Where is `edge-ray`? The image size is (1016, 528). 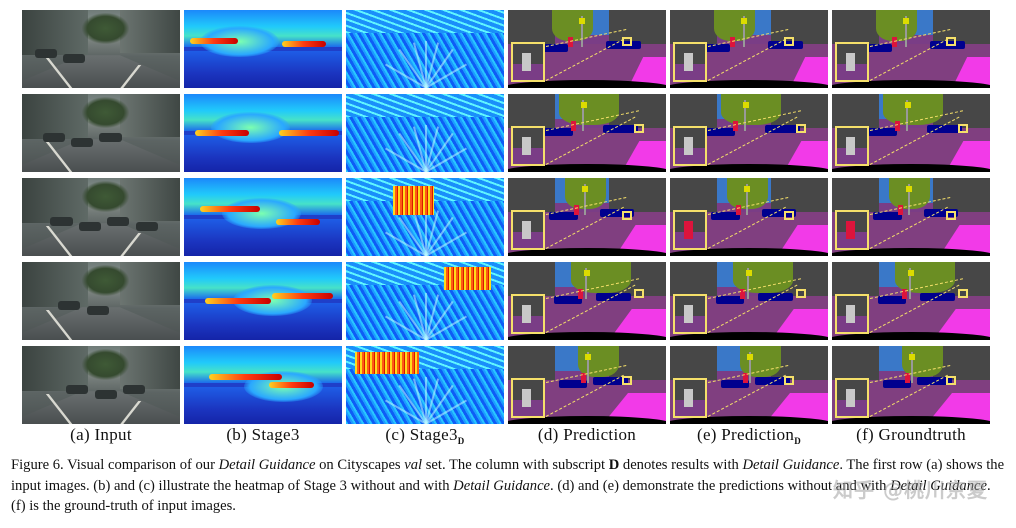
edge-ray is located at coordinates (426, 400).